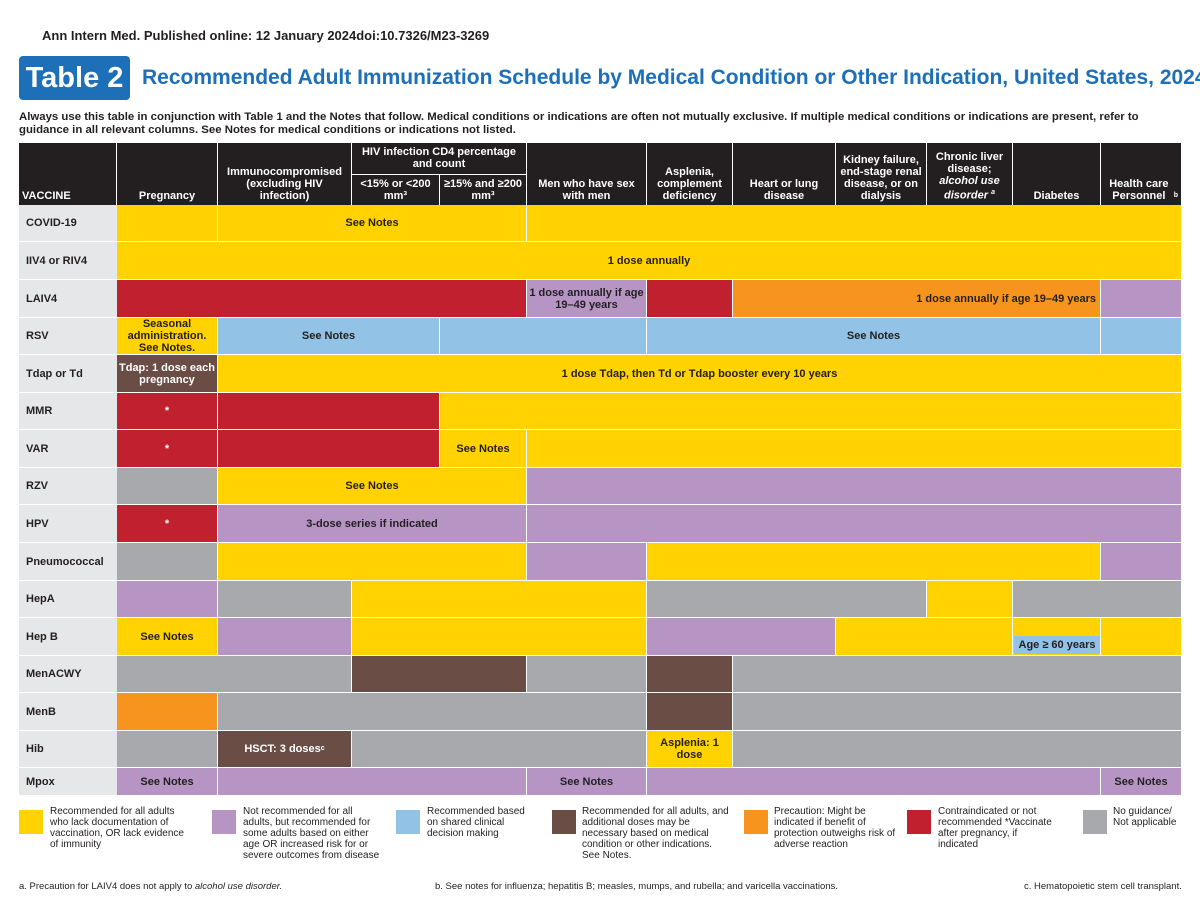 The height and width of the screenshot is (900, 1200). I want to click on row-label-hepa: HepA, so click(68, 599).